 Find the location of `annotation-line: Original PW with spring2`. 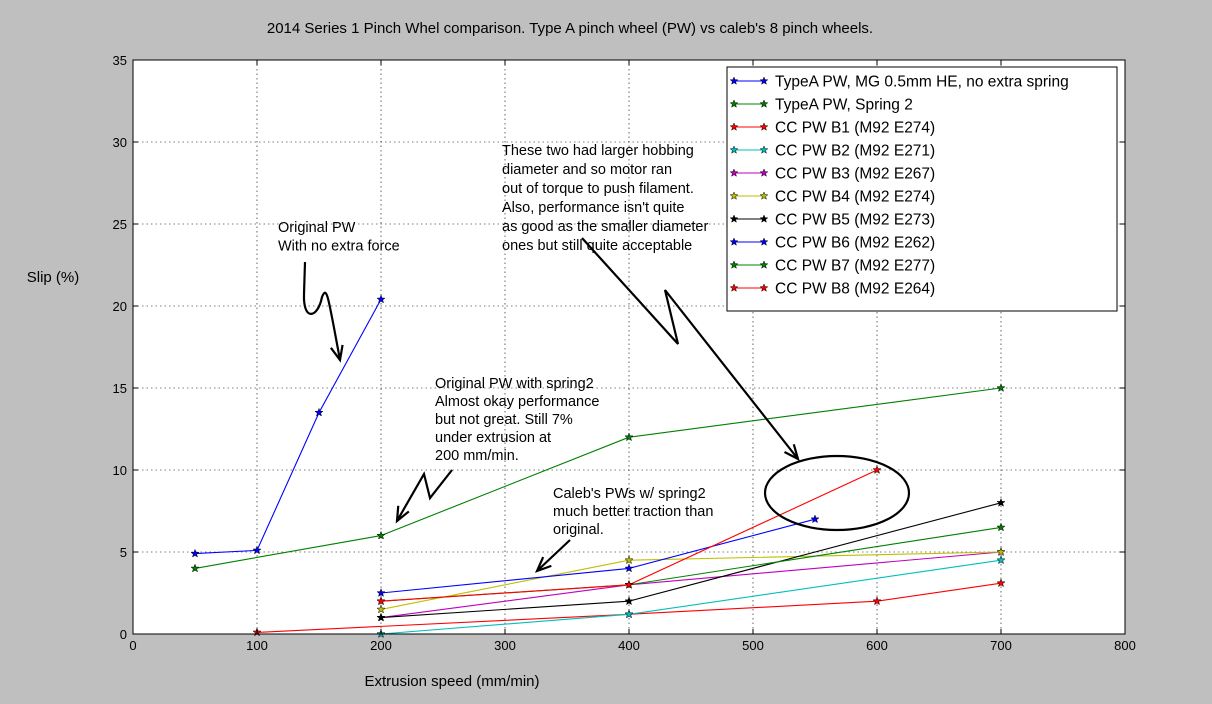

annotation-line: Original PW with spring2 is located at coordinates (514, 384).